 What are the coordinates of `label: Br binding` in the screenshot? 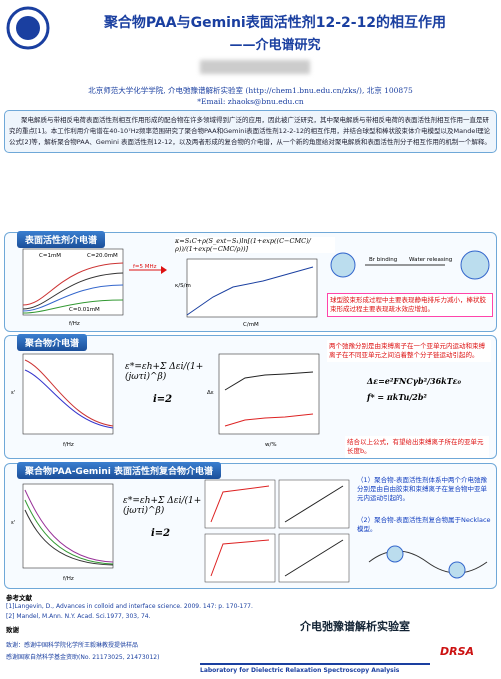 It's located at (383, 260).